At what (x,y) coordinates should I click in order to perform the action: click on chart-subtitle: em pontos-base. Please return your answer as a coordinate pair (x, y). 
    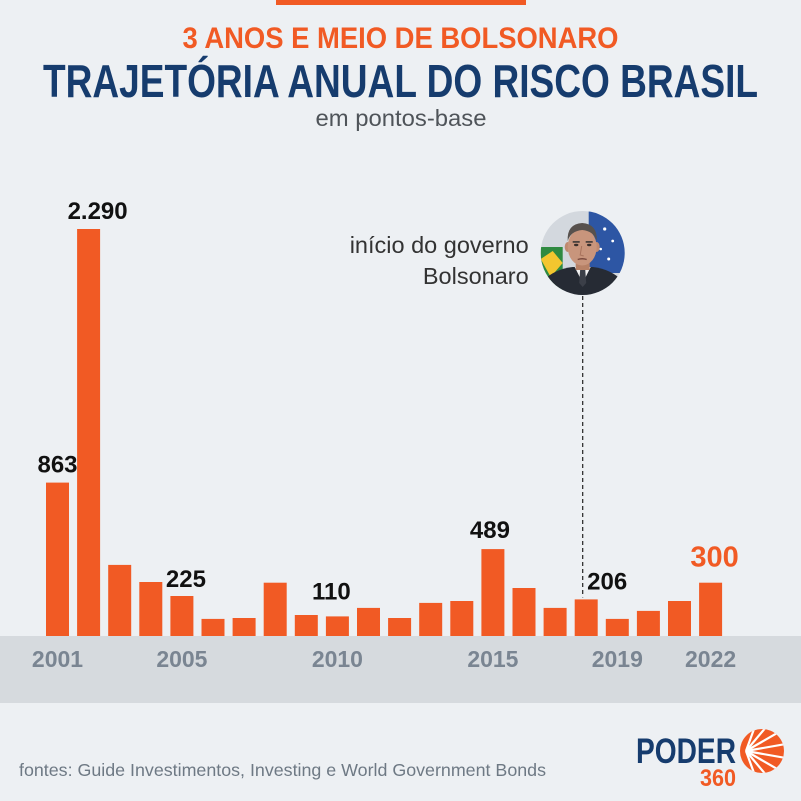
    Looking at the image, I should click on (401, 118).